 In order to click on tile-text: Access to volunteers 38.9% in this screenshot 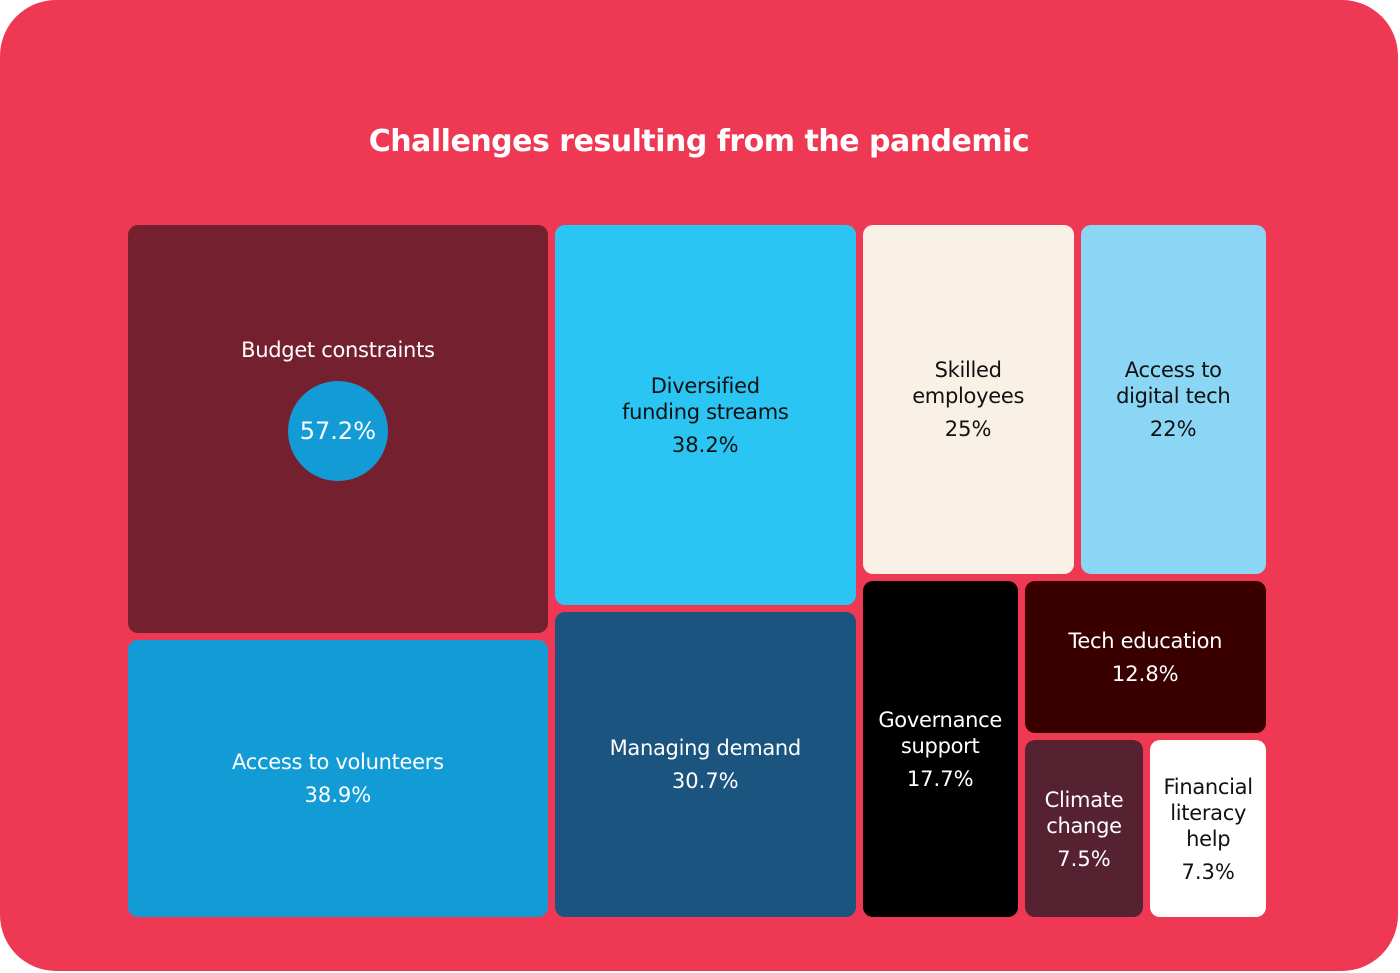, I will do `click(338, 778)`.